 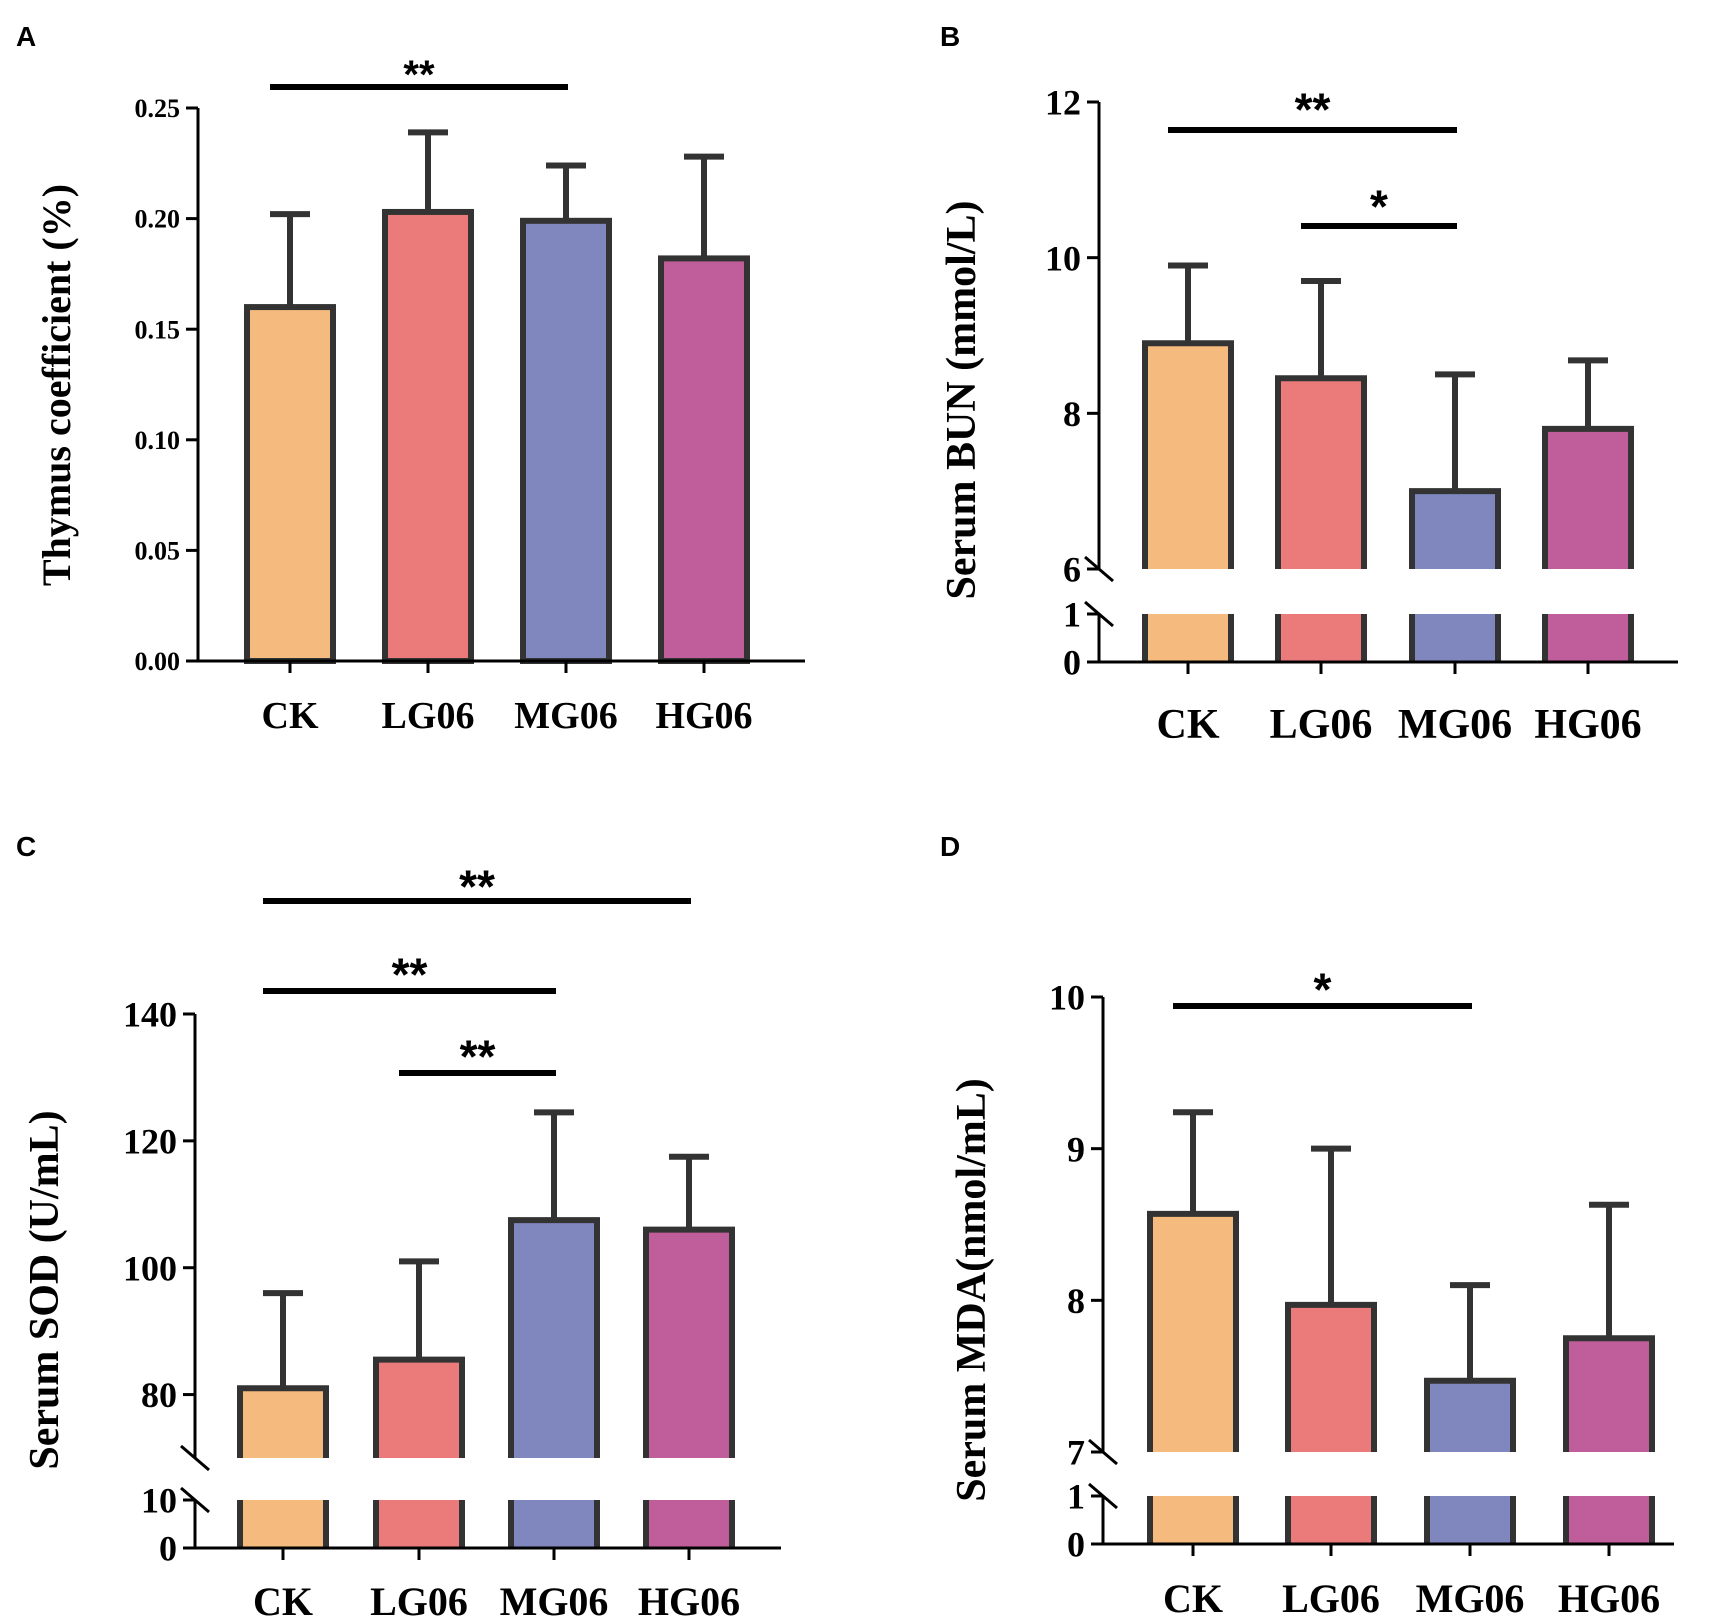 I want to click on panel-letter: D, so click(x=950, y=846).